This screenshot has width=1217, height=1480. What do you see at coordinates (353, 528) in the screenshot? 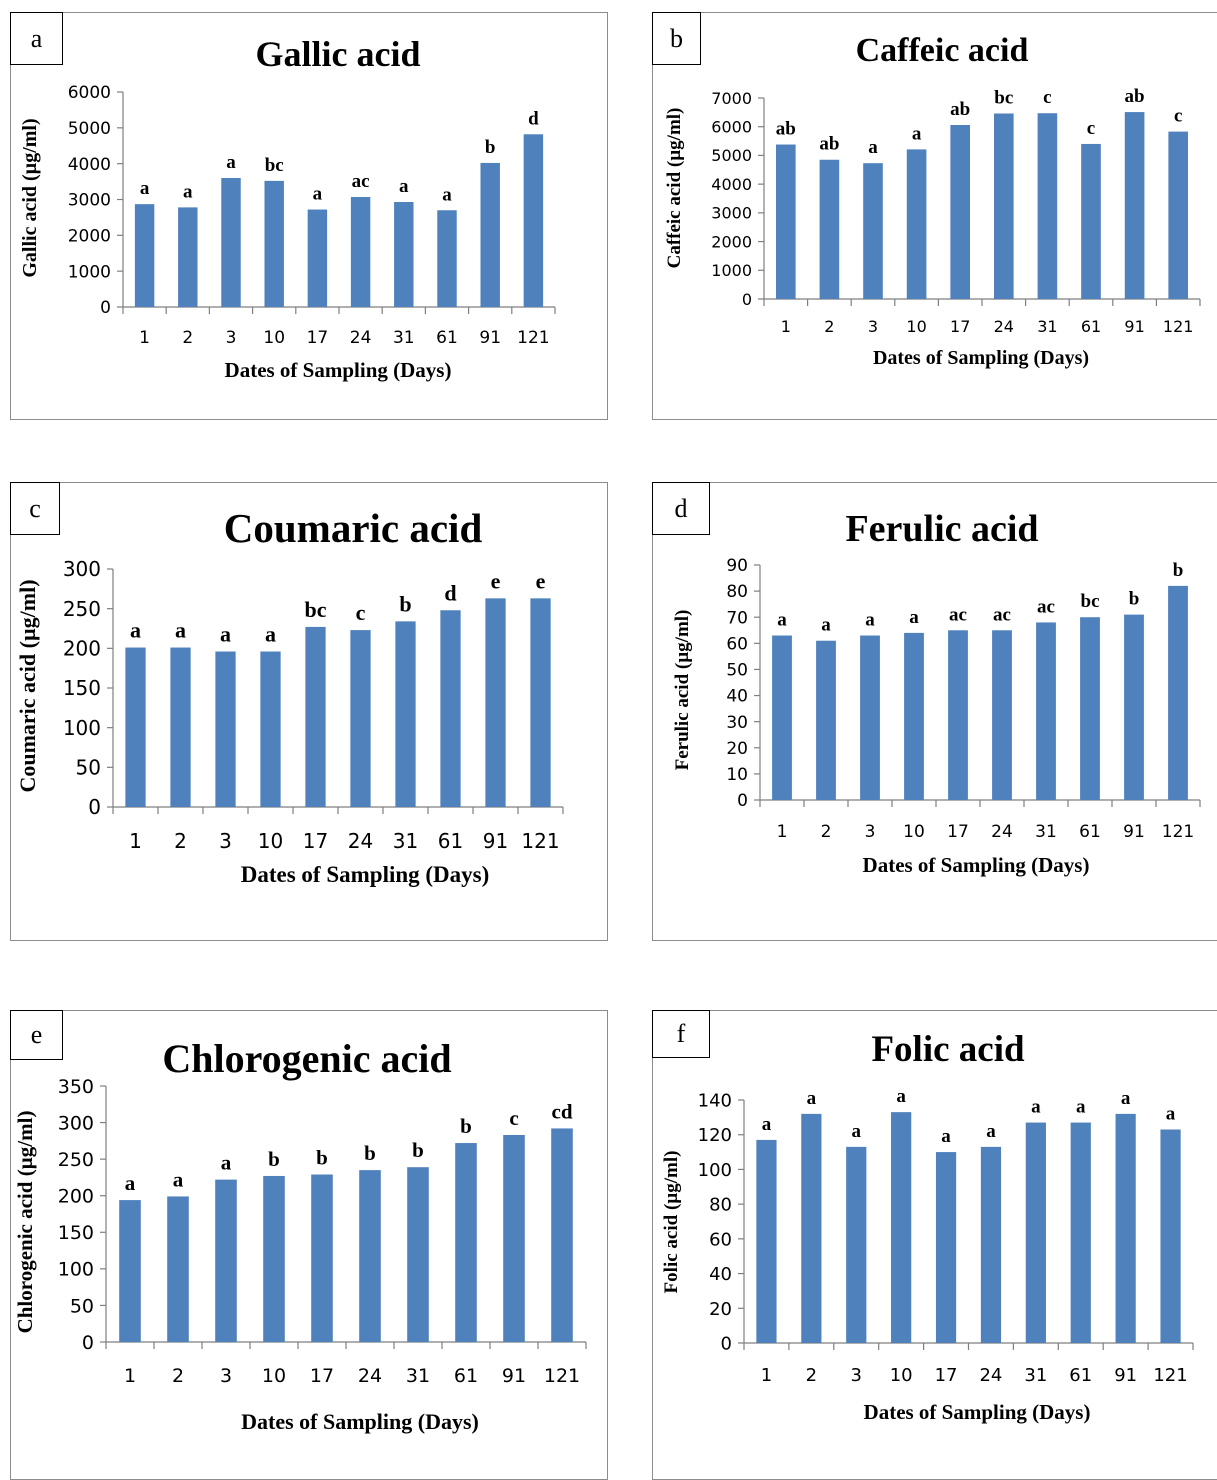
I see `chart-title: Coumaric acid` at bounding box center [353, 528].